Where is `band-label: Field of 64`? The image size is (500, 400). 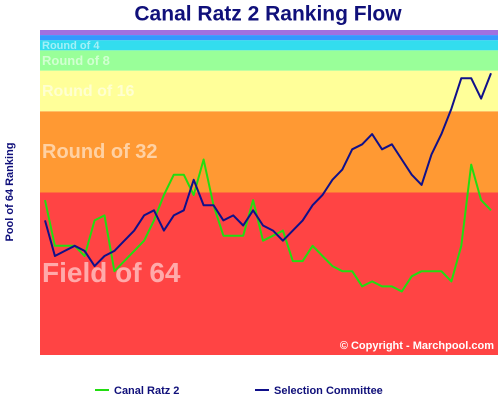
band-label: Field of 64 is located at coordinates (111, 272).